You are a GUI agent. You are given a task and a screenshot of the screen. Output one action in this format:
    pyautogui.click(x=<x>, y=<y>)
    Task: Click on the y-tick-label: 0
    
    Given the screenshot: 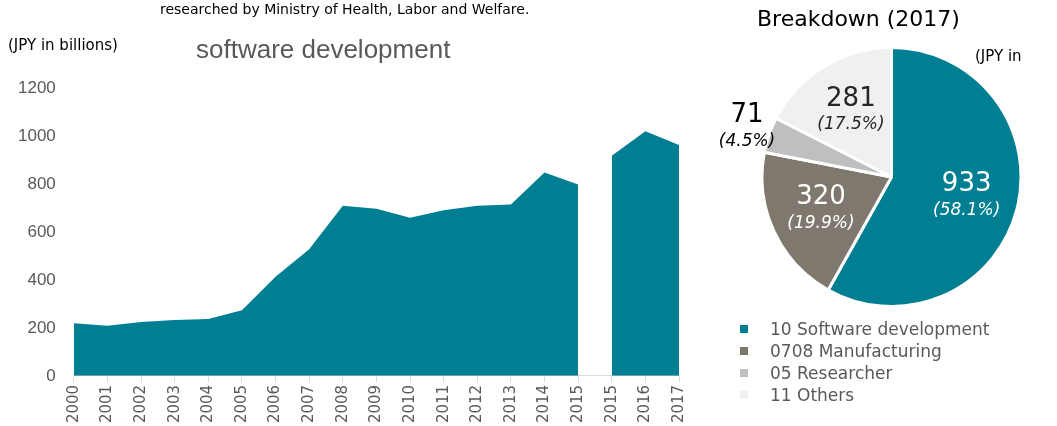 What is the action you would take?
    pyautogui.click(x=51, y=375)
    